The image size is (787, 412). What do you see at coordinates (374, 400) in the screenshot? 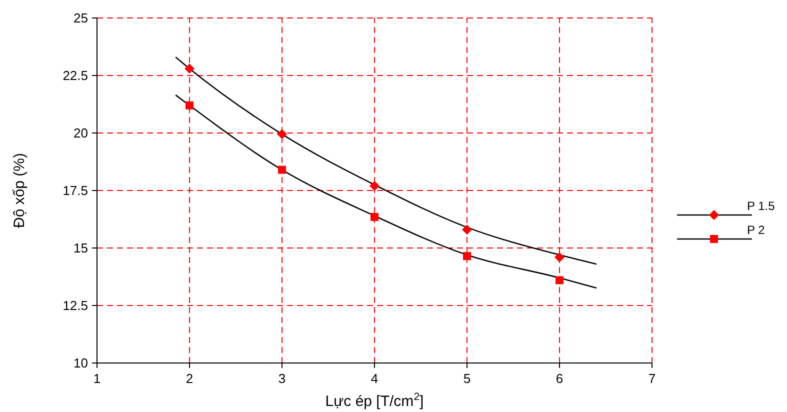
I see `x-axis-title: Lực ép [T/cm$^{2}$]` at bounding box center [374, 400].